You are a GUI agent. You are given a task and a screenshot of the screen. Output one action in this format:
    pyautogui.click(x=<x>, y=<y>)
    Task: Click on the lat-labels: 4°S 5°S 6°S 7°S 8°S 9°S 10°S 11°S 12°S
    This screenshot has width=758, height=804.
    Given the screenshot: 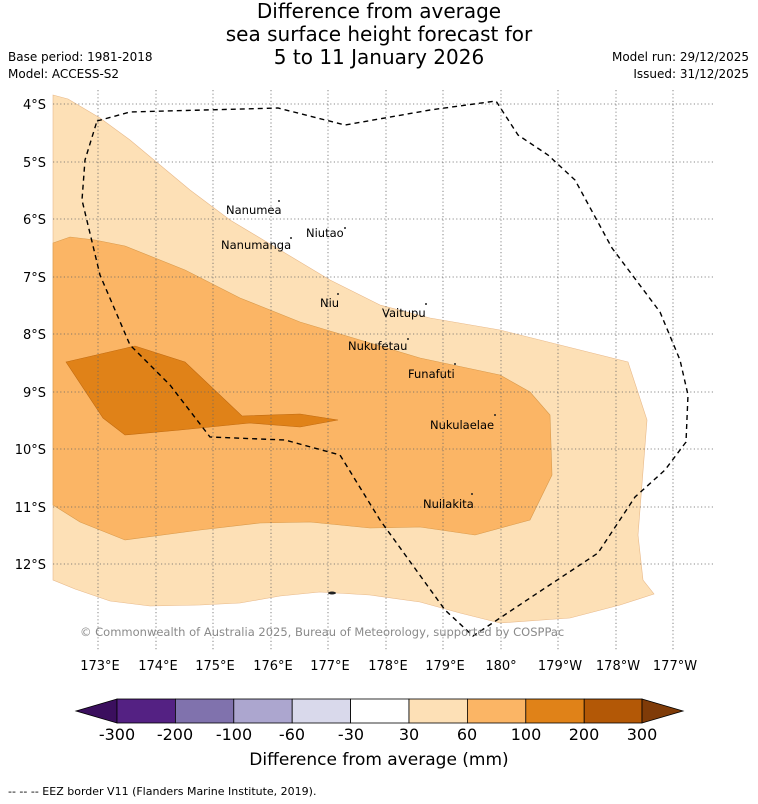 What is the action you would take?
    pyautogui.click(x=30, y=335)
    